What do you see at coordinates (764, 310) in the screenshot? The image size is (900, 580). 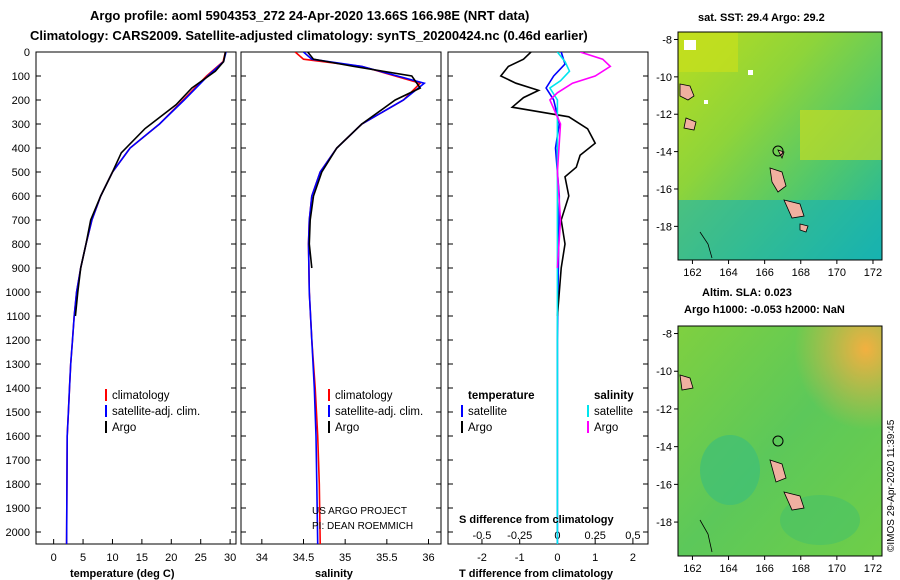 I see `sla-map-title-2: Argo h1000: -0.053 h2000: NaN` at bounding box center [764, 310].